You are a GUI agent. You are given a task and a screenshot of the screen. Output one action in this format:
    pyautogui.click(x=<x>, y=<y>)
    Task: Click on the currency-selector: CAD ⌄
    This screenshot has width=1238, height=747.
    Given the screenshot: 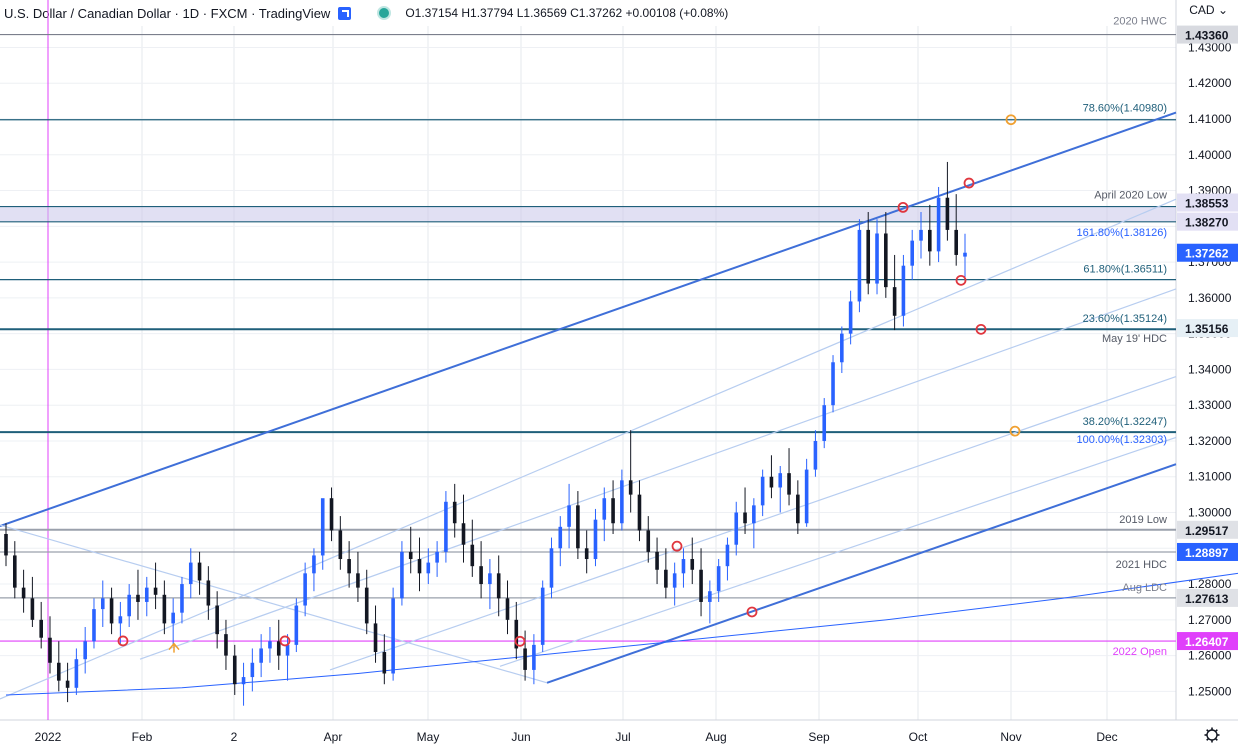 What is the action you would take?
    pyautogui.click(x=1208, y=10)
    